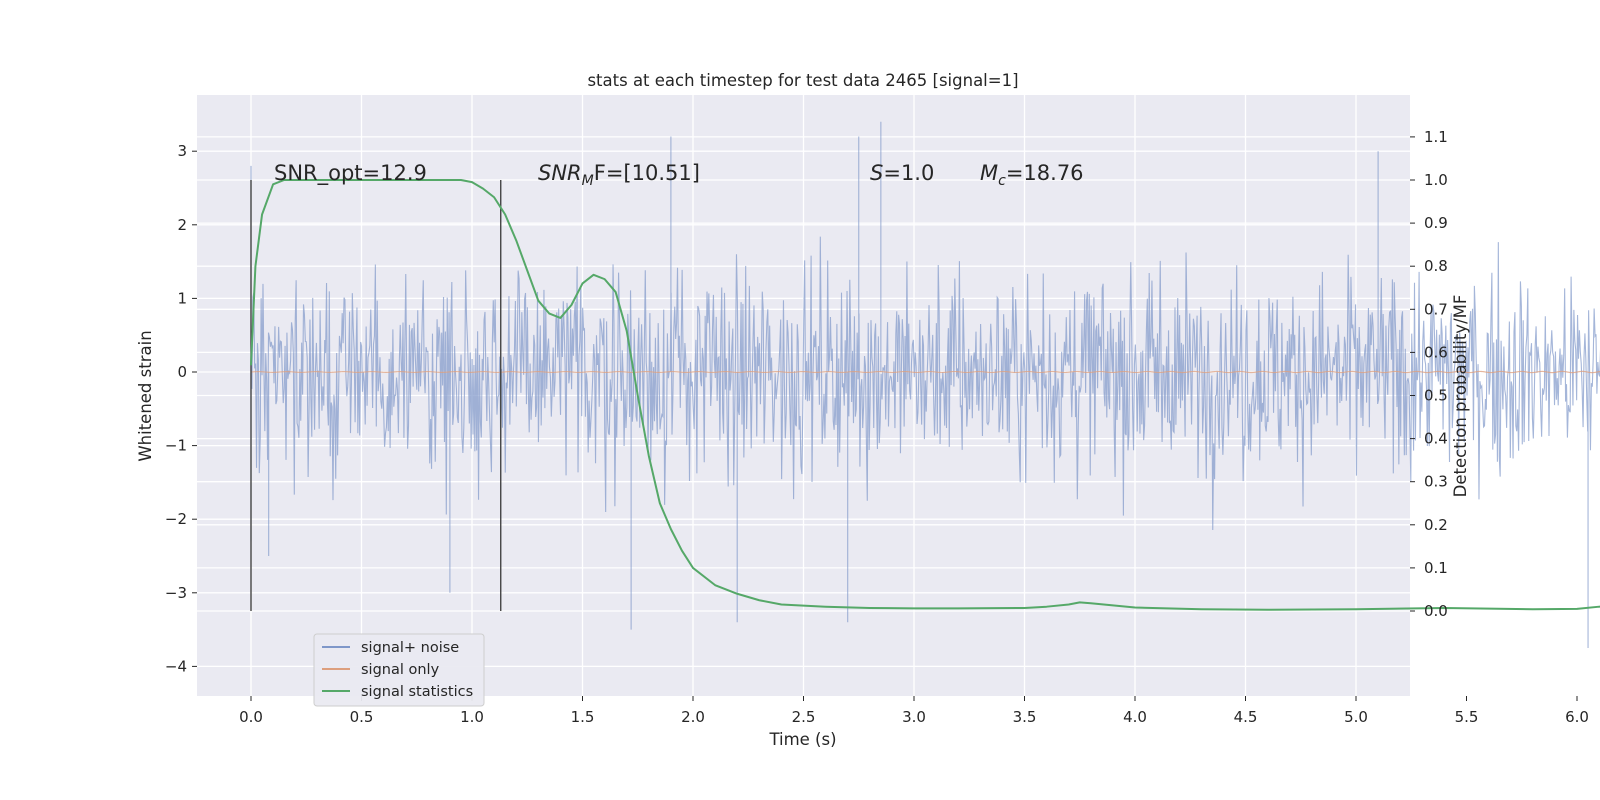 The height and width of the screenshot is (800, 1600). I want to click on legend-label-signal: signal only, so click(400, 670).